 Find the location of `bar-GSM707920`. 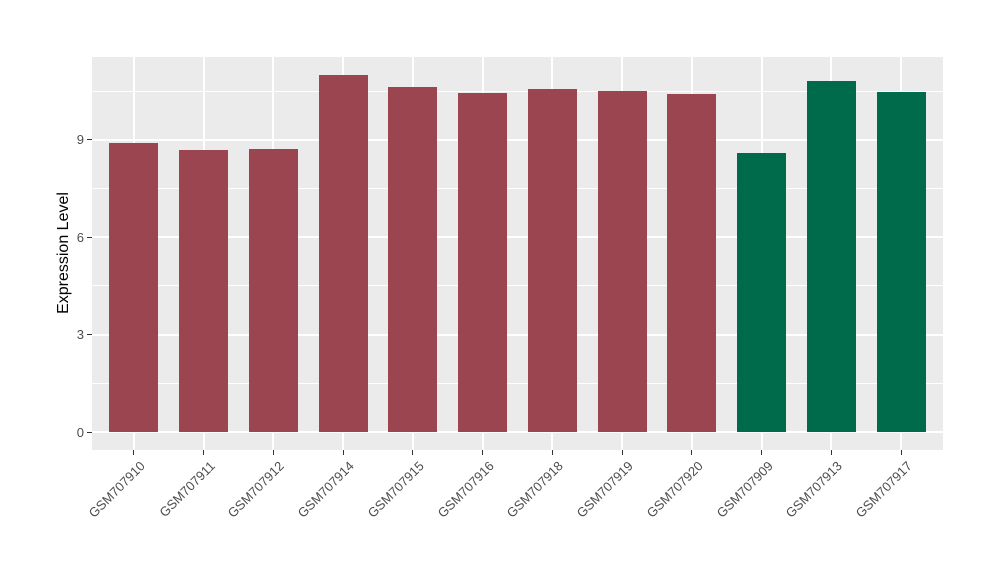

bar-GSM707920 is located at coordinates (692, 263).